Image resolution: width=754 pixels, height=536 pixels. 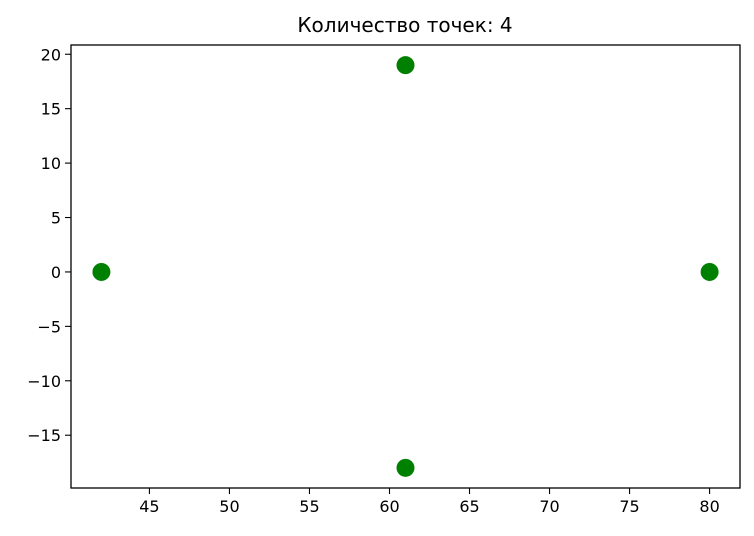 What do you see at coordinates (44, 381) in the screenshot?
I see `y-tick-label: −10` at bounding box center [44, 381].